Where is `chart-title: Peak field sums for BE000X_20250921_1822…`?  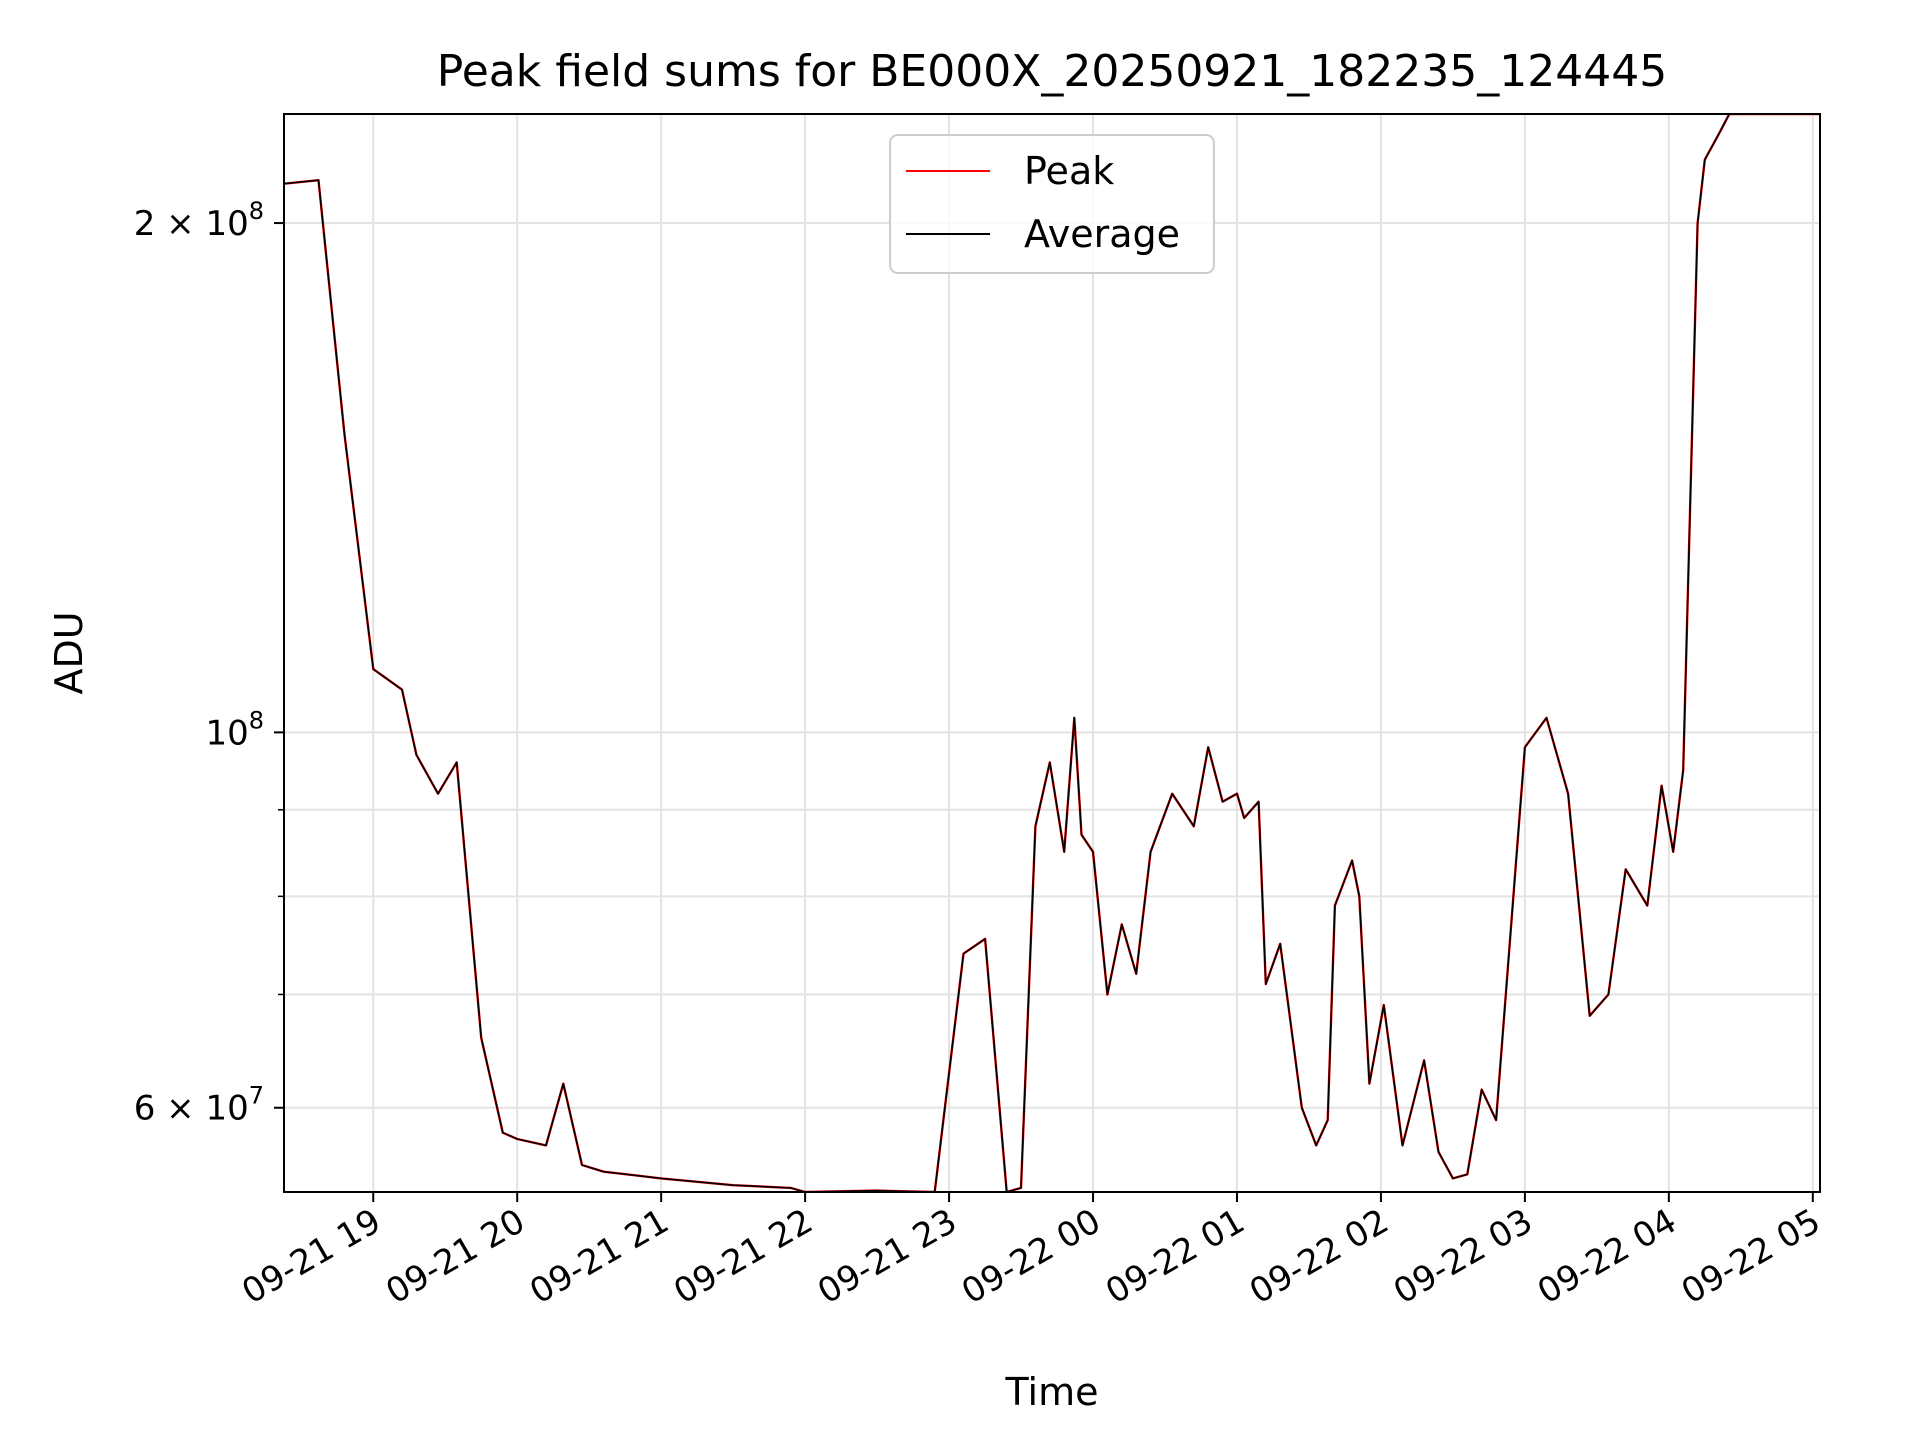
chart-title: Peak field sums for BE000X_20250921_1822… is located at coordinates (1052, 71).